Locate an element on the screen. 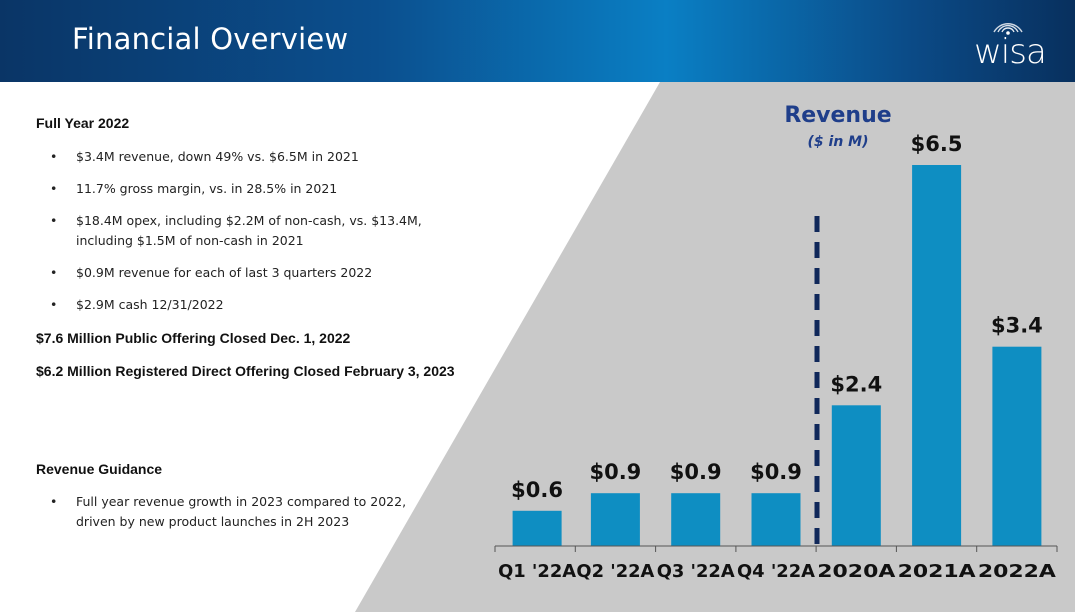  full-year-heading: Full Year 2022 is located at coordinates (83, 123).